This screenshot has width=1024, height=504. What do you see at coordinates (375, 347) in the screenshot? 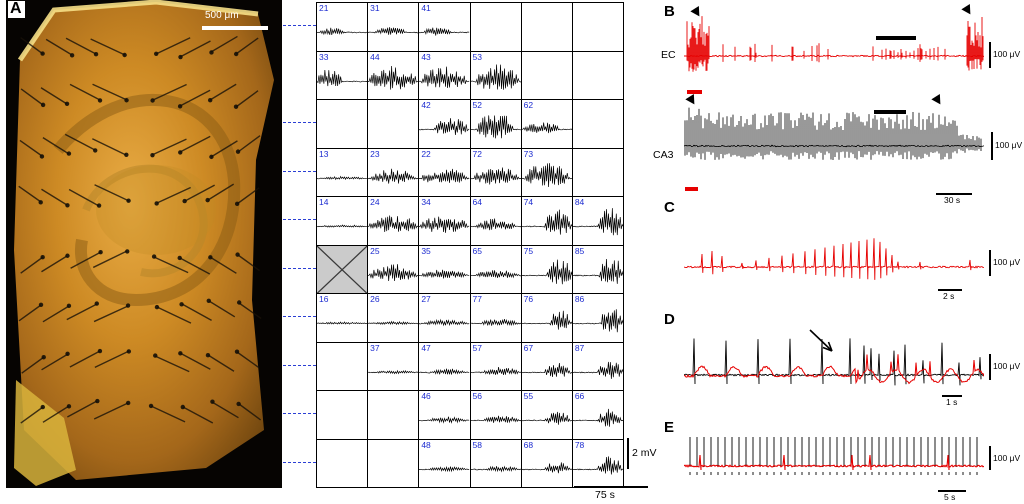
I see `channel-number: 37` at bounding box center [375, 347].